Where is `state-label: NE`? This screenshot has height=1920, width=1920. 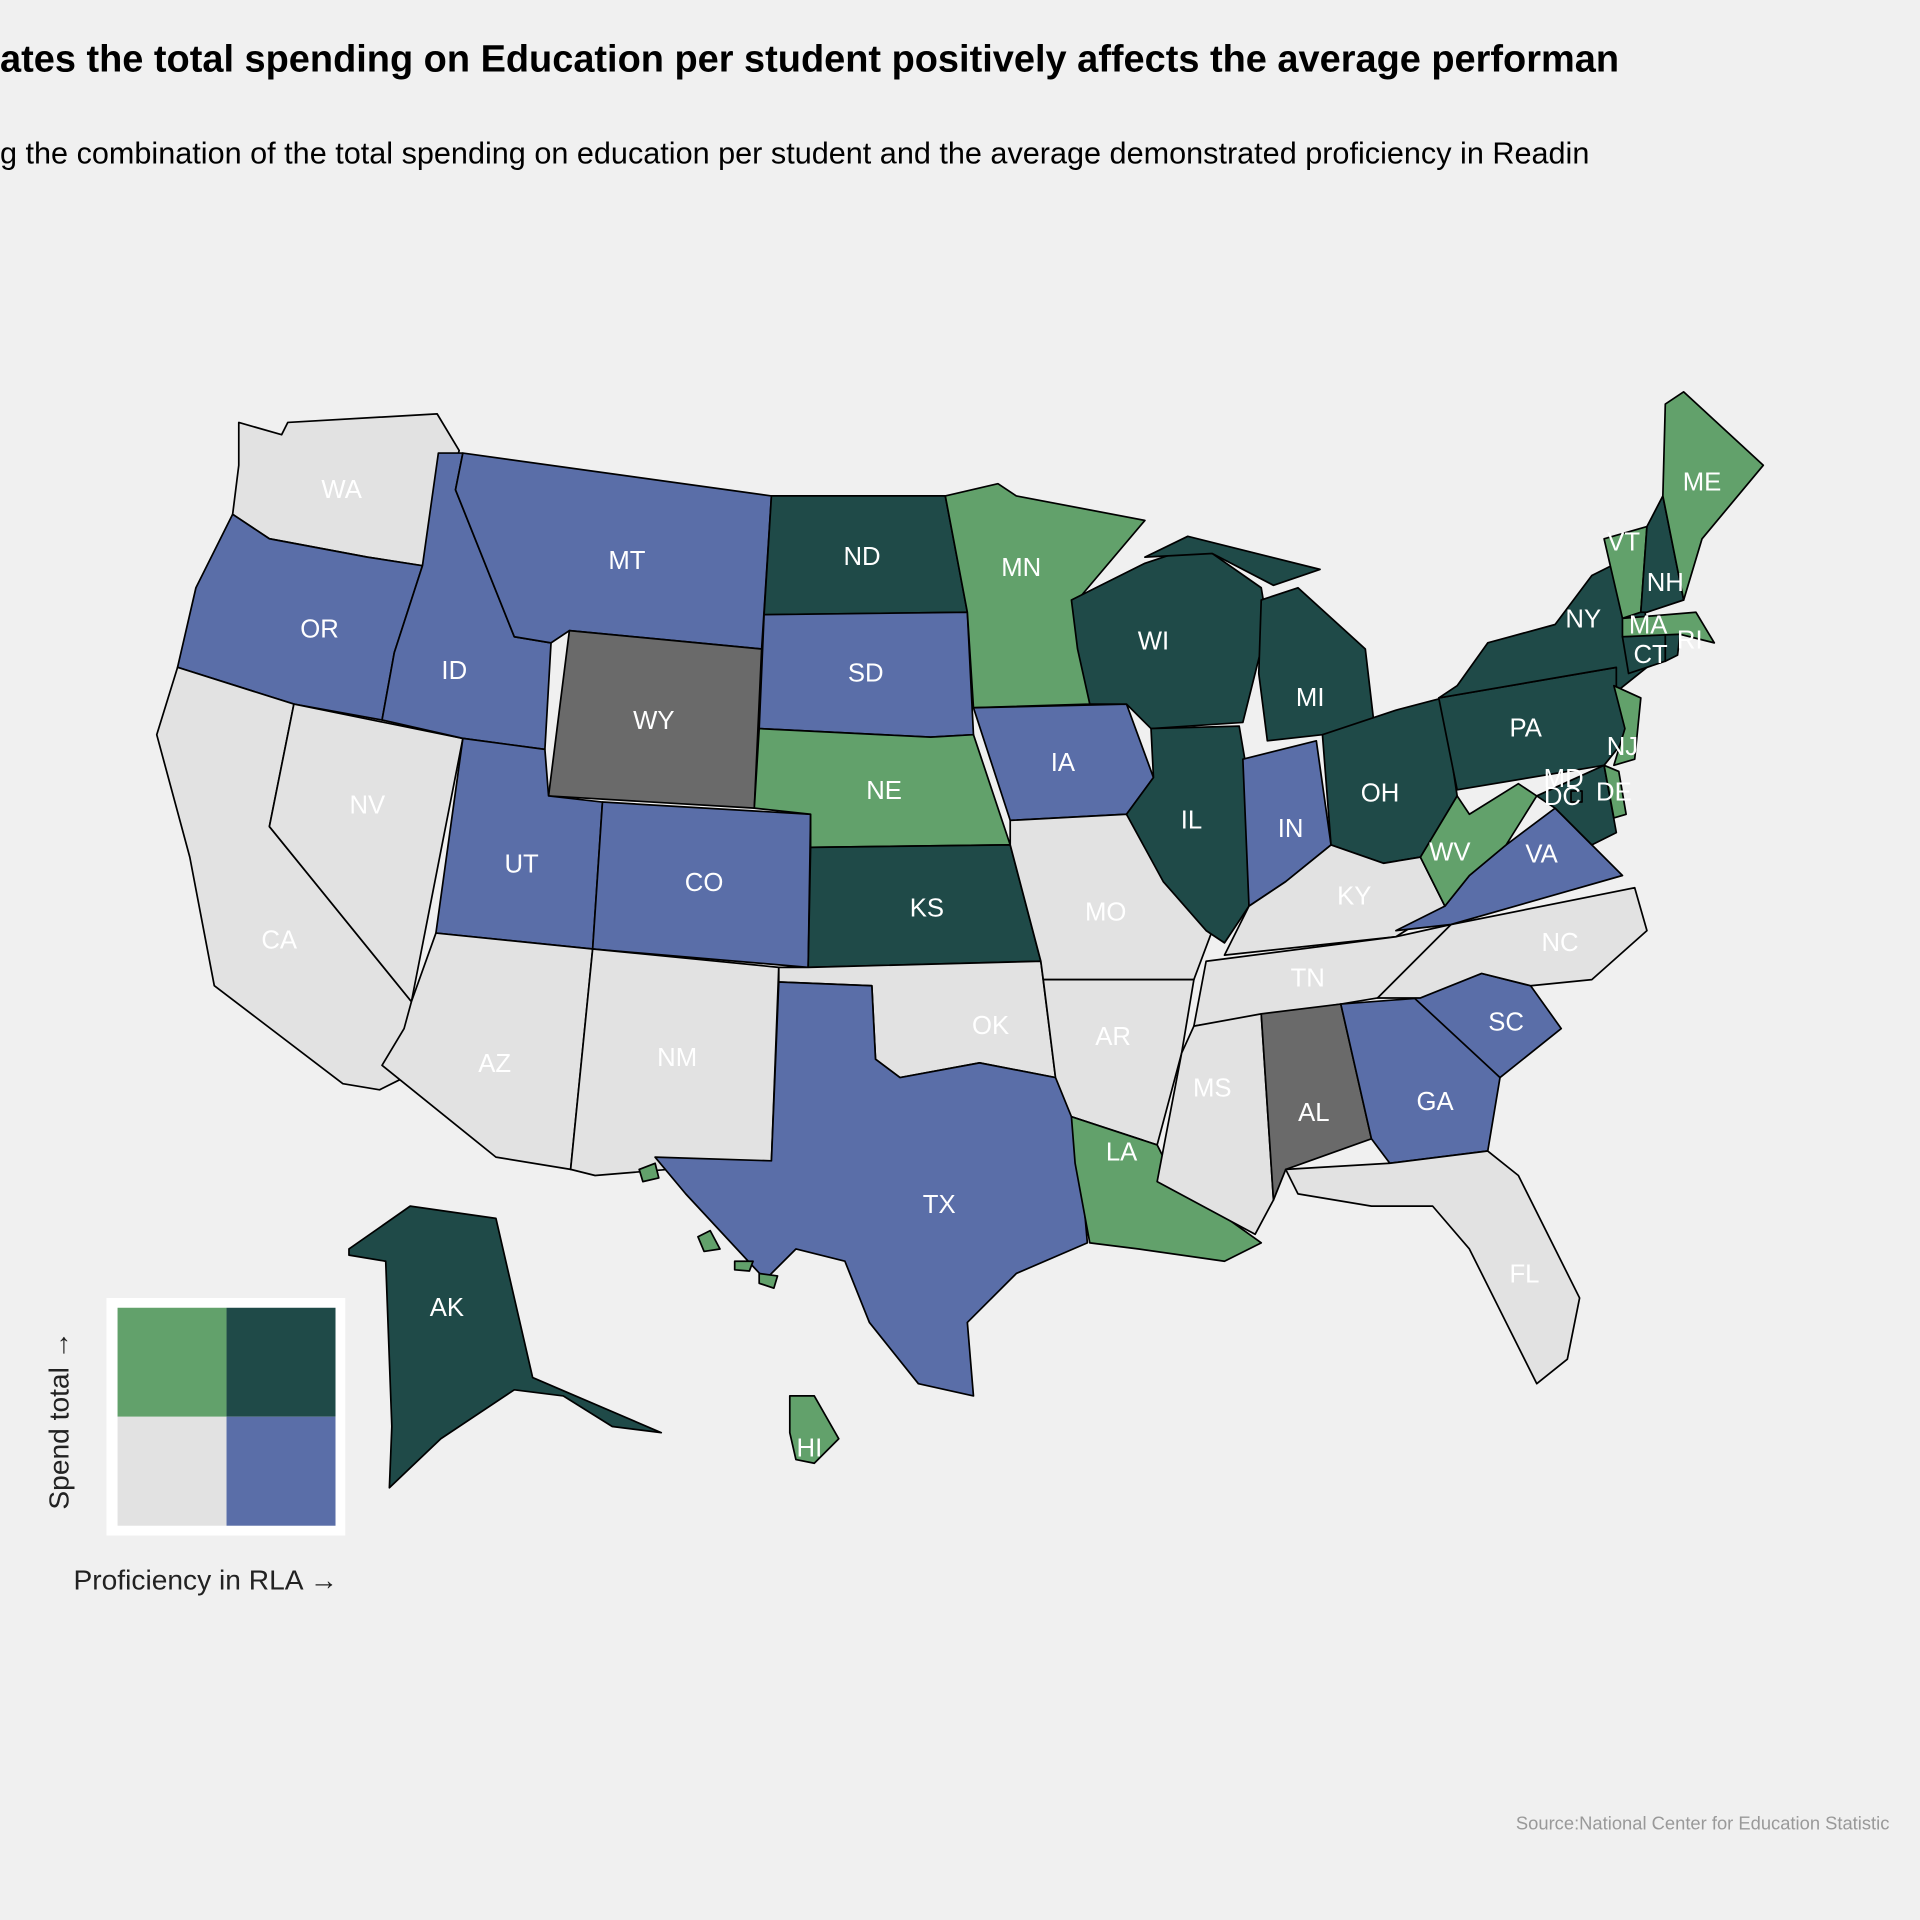
state-label: NE is located at coordinates (884, 791).